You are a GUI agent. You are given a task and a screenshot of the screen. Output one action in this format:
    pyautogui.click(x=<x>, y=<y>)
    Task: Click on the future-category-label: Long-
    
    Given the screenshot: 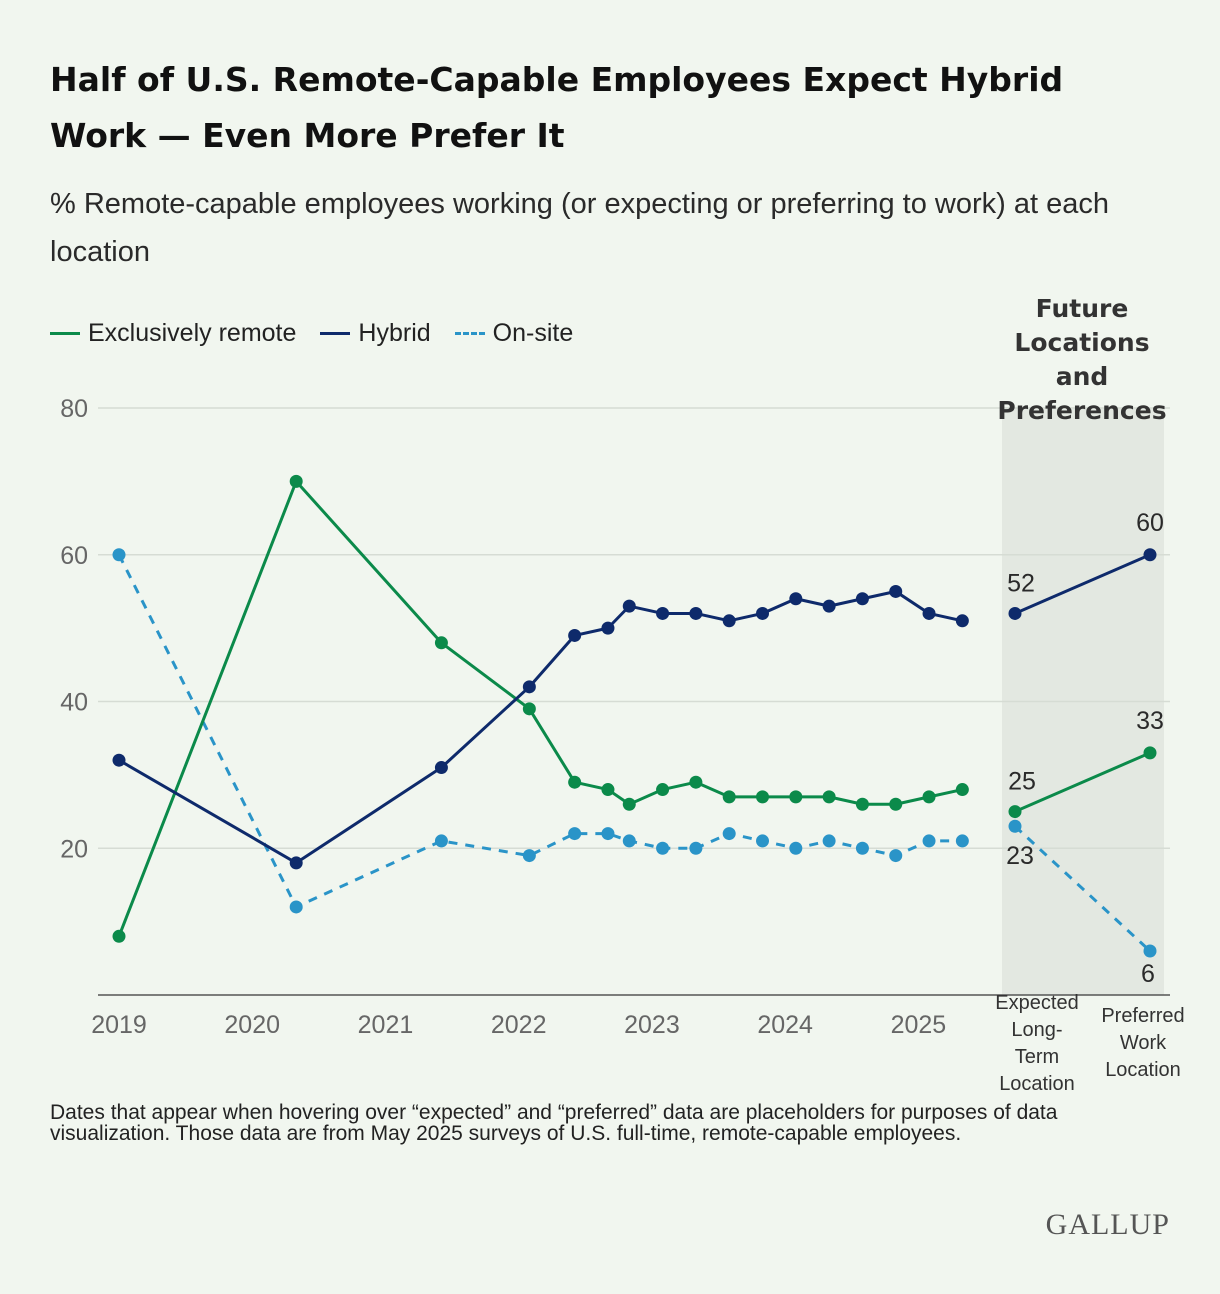 What is the action you would take?
    pyautogui.click(x=1036, y=1030)
    